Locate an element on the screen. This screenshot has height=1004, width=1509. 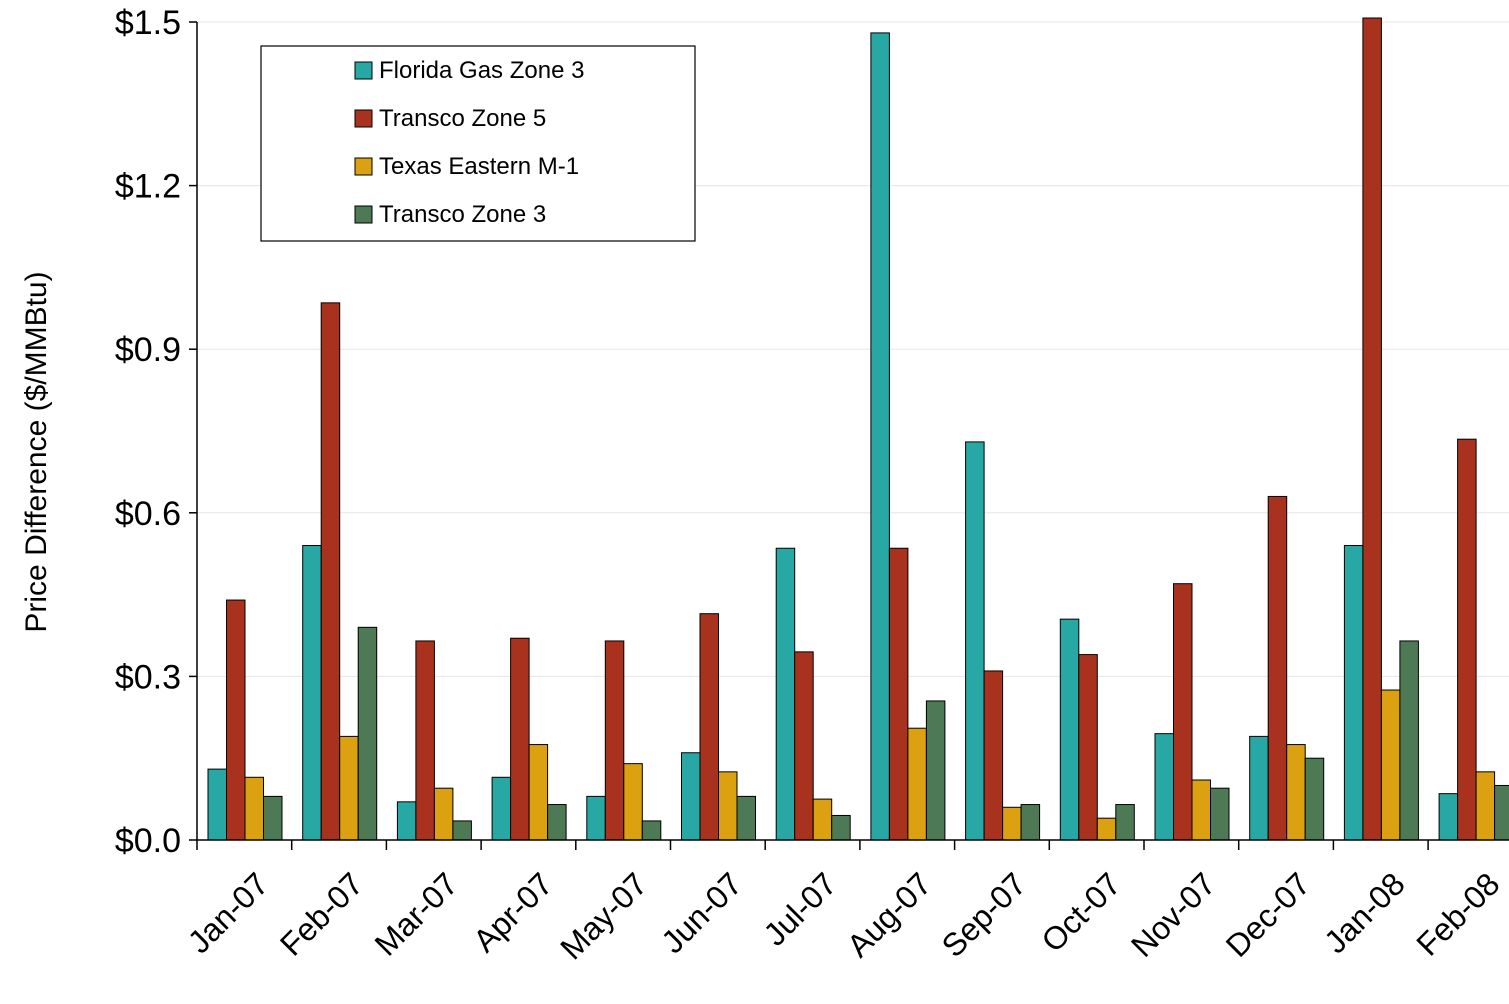
x-tick-label: Oct-07 is located at coordinates (1080, 912).